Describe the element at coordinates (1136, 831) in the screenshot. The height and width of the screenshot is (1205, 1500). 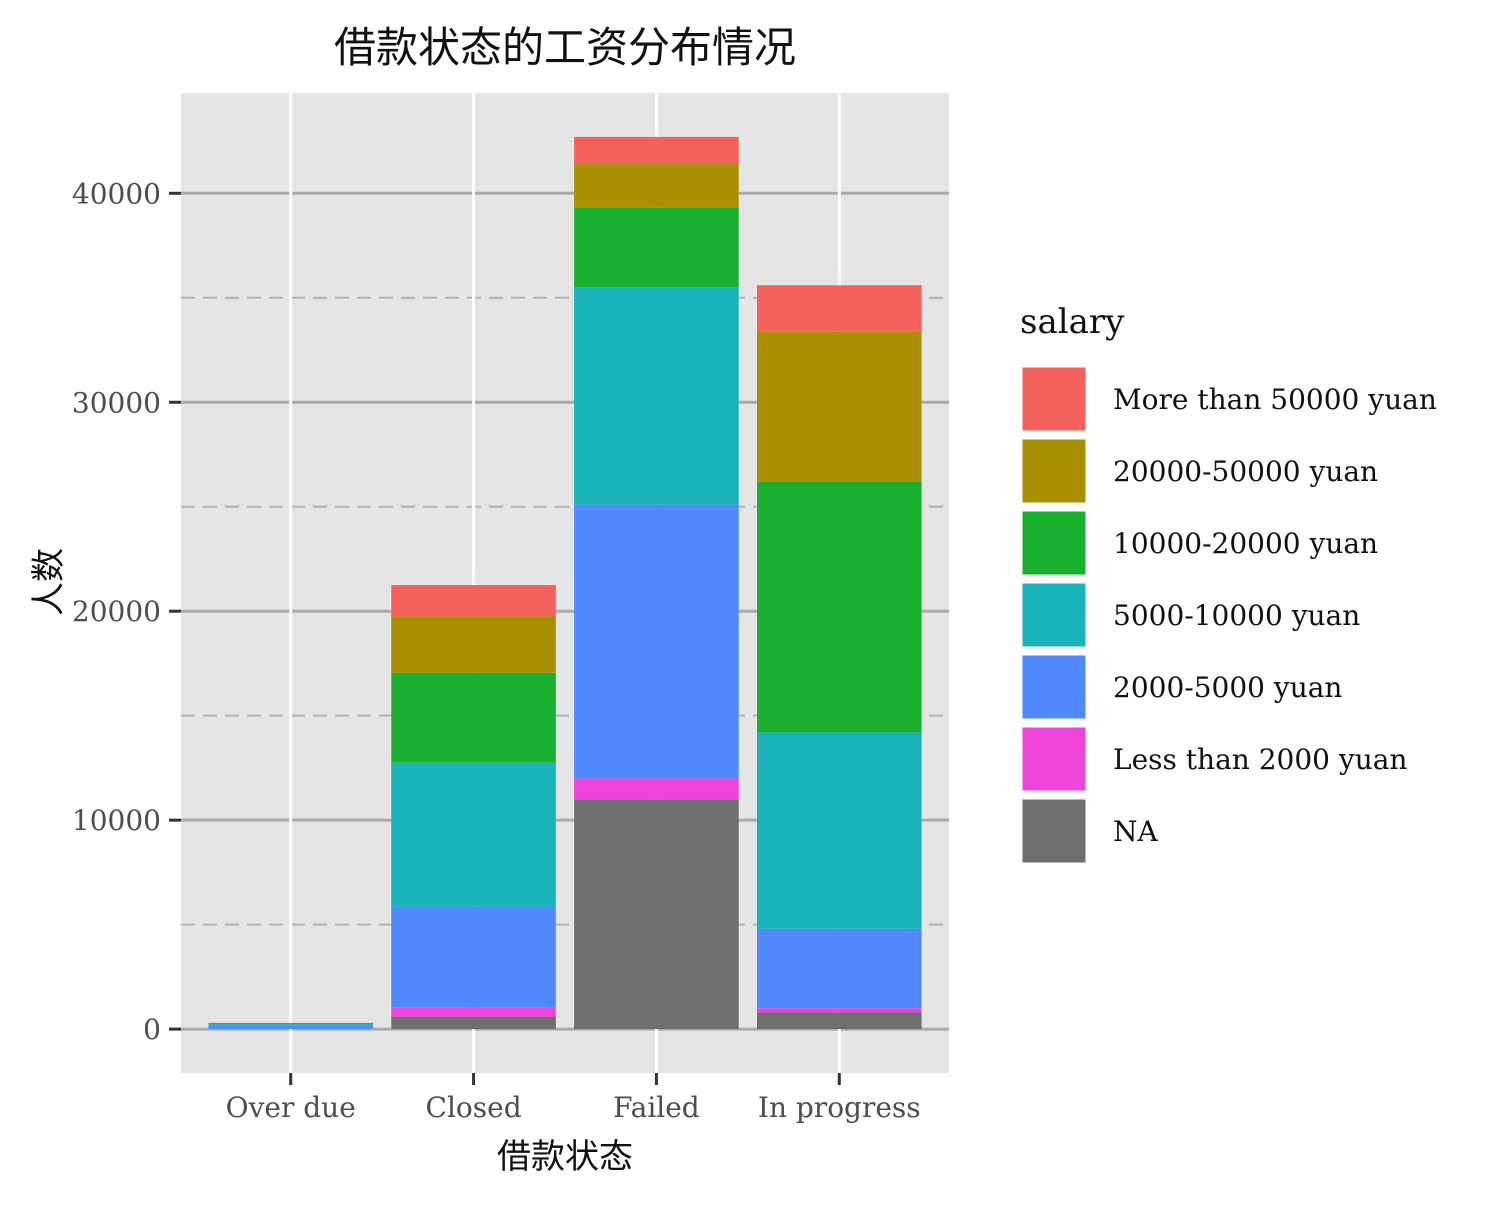
I see `legend-label: NA` at that location.